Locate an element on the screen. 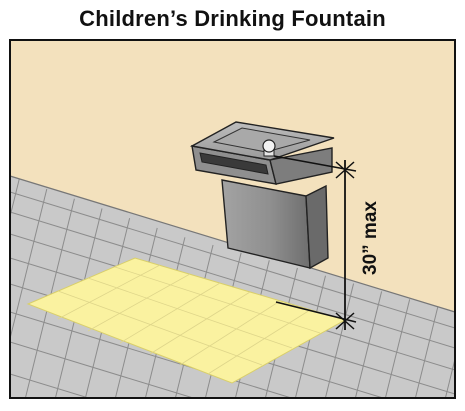  dimension-label: 30” max is located at coordinates (370, 238).